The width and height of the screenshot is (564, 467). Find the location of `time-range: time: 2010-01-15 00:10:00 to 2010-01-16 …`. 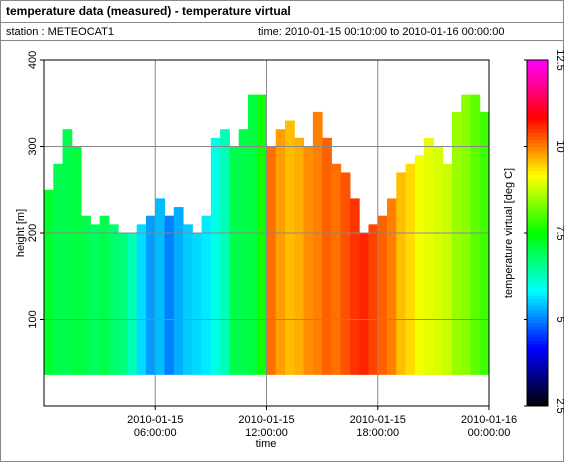

time-range: time: 2010-01-15 00:10:00 to 2010-01-16 … is located at coordinates (381, 32).